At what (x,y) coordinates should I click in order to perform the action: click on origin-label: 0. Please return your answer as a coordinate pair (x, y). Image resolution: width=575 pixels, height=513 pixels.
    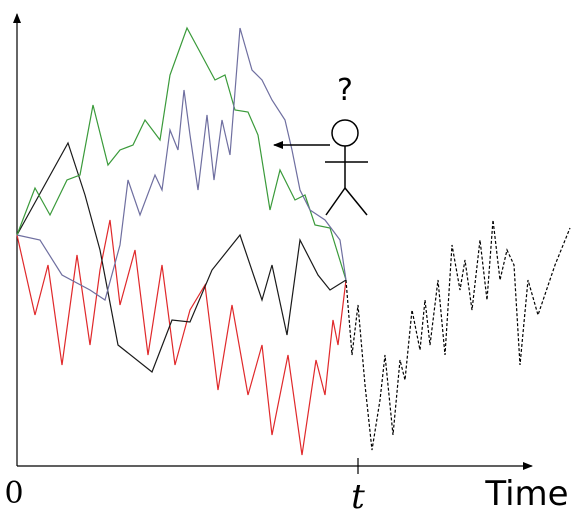
    Looking at the image, I should click on (13, 493).